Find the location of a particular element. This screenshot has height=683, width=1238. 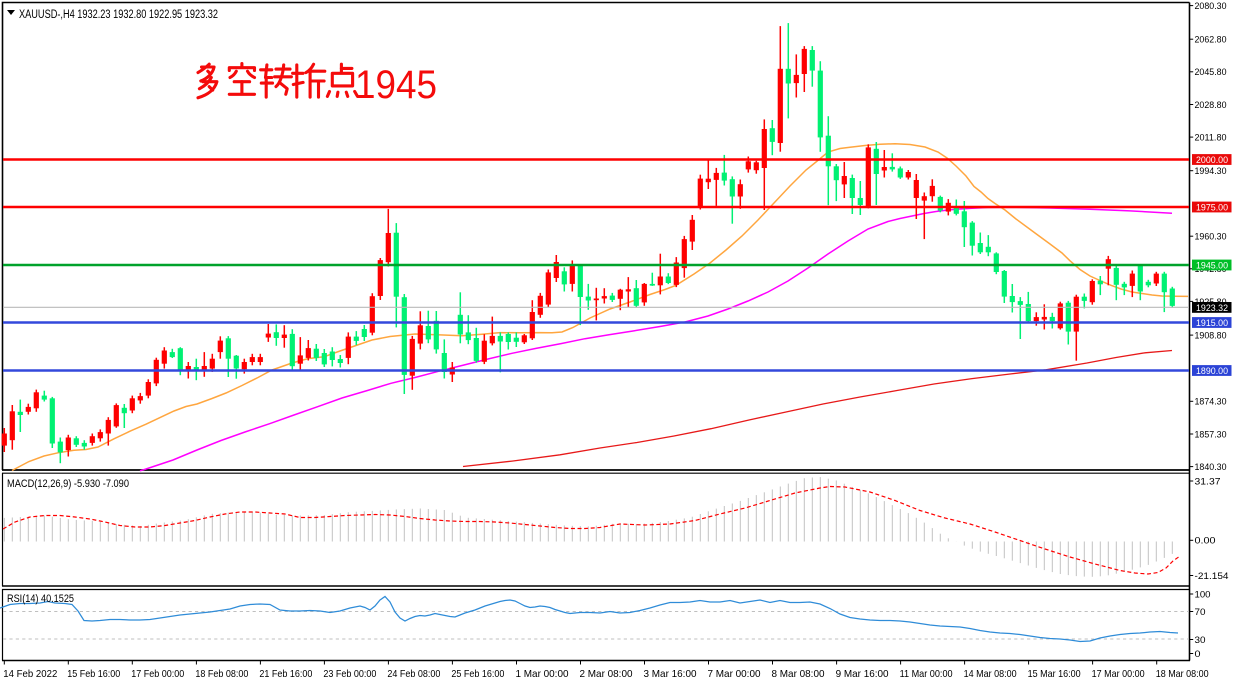

svg-text: 1960.30 is located at coordinates (1211, 237).